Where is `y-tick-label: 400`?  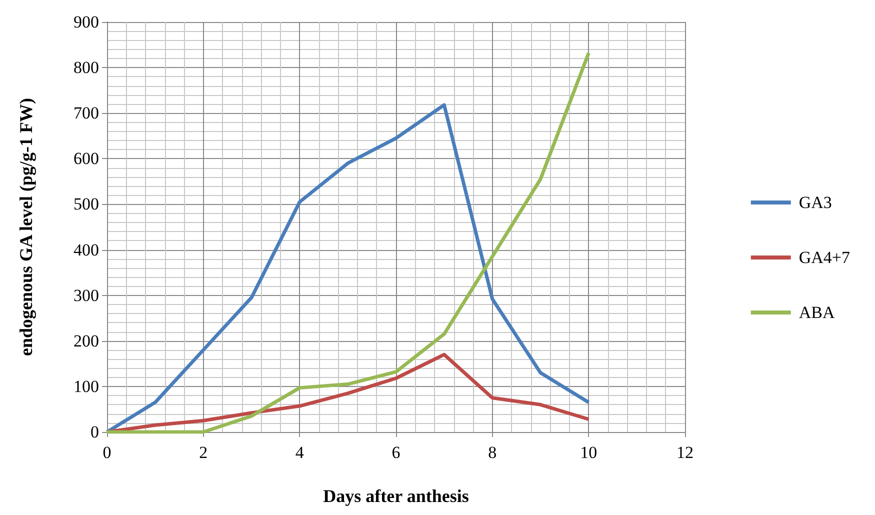 y-tick-label: 400 is located at coordinates (86, 250).